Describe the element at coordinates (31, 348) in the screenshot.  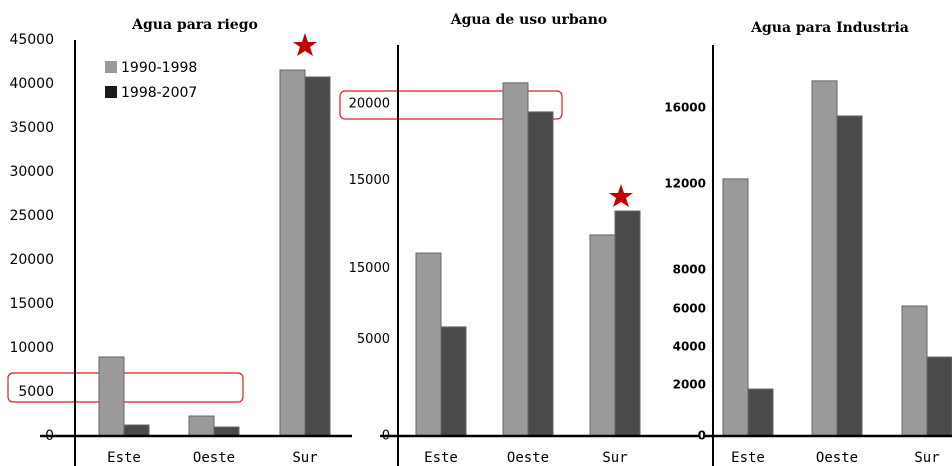
I see `y-tick-label: 10000` at that location.